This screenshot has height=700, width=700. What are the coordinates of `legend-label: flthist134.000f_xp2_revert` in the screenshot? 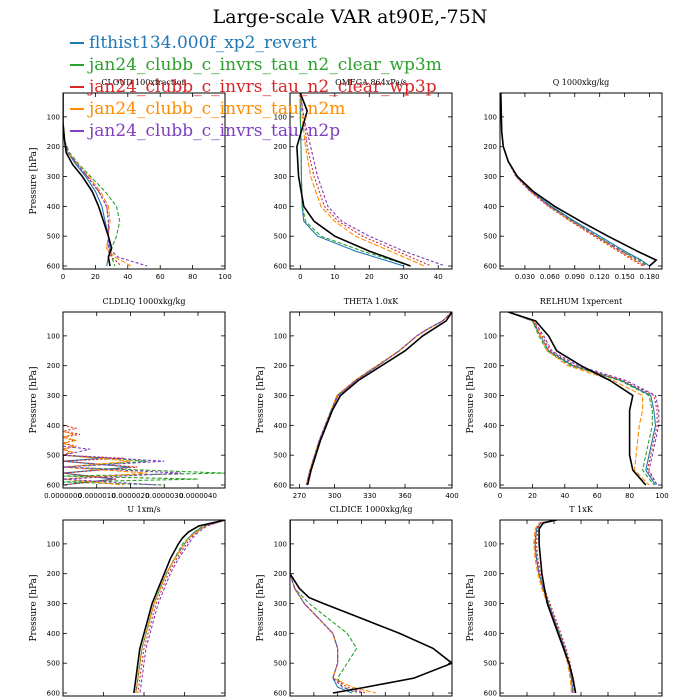 It's located at (203, 43).